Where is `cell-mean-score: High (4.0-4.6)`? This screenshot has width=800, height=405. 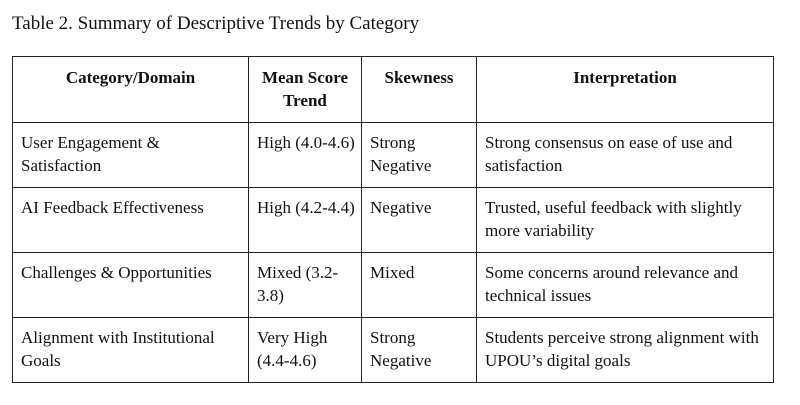 cell-mean-score: High (4.0-4.6) is located at coordinates (305, 155).